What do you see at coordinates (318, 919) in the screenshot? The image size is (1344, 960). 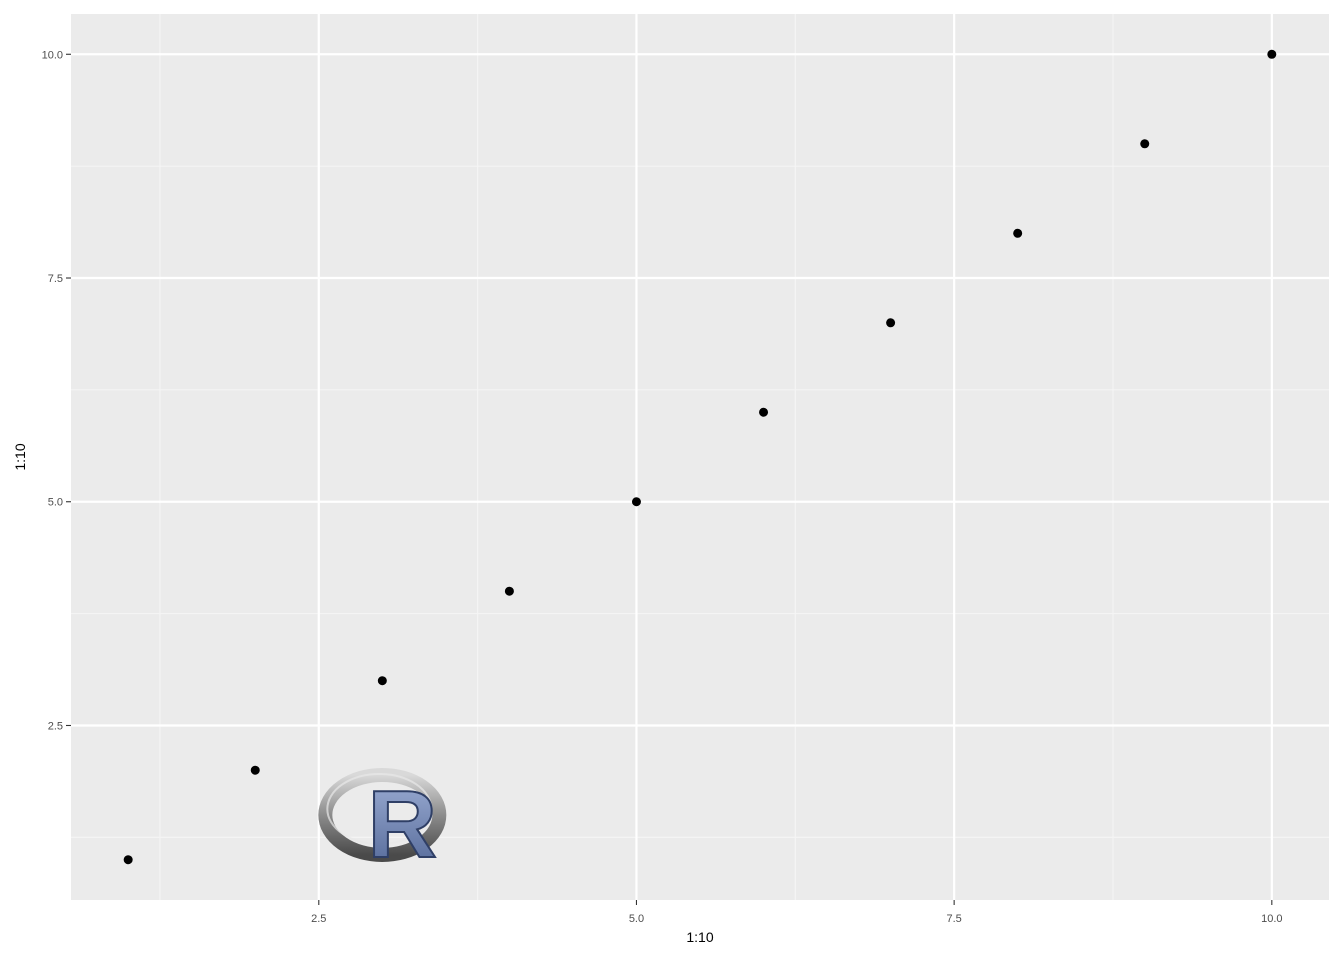 I see `x-tick-label: 2.5` at bounding box center [318, 919].